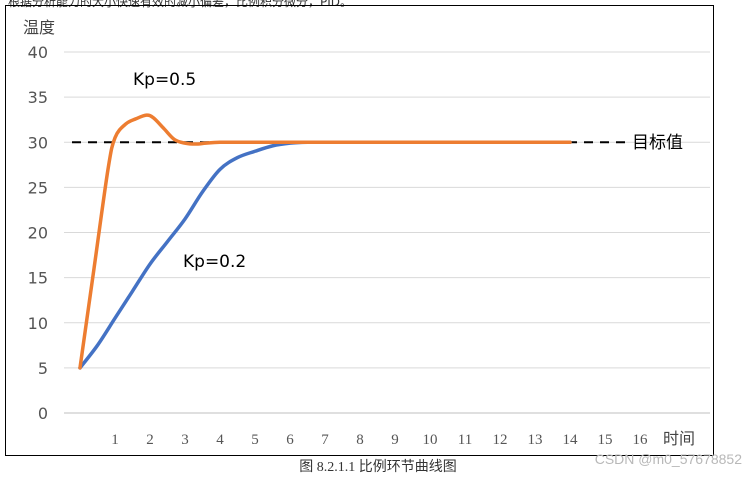 The image size is (756, 478). Describe the element at coordinates (290, 440) in the screenshot. I see `x-tick-label: 6` at that location.